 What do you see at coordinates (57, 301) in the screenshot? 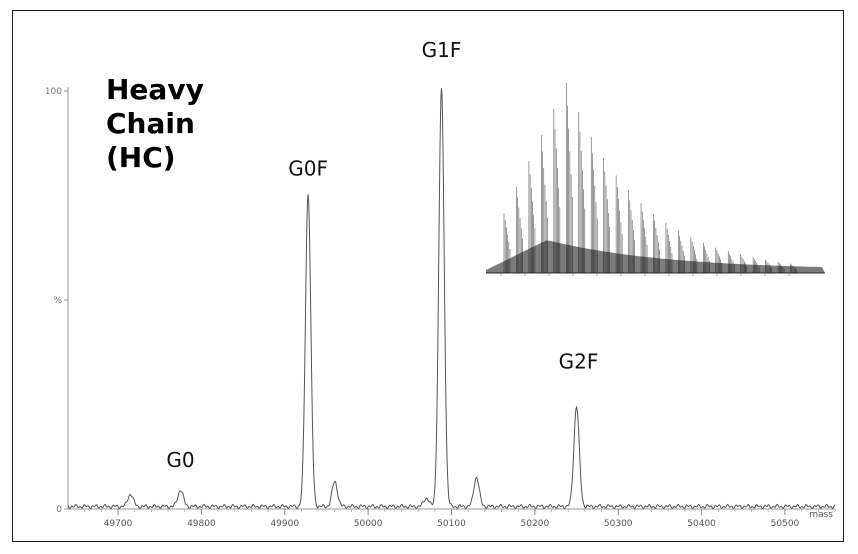
I see `y-tick-label: %` at bounding box center [57, 301].